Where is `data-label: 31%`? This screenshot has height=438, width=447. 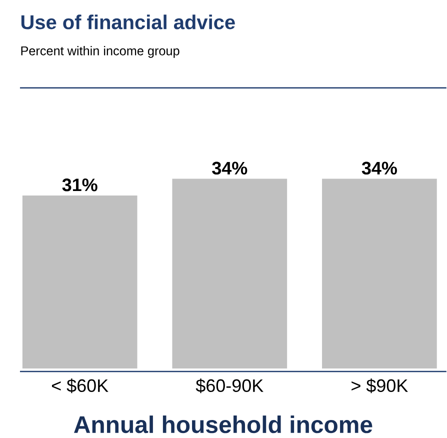 data-label: 31% is located at coordinates (80, 185).